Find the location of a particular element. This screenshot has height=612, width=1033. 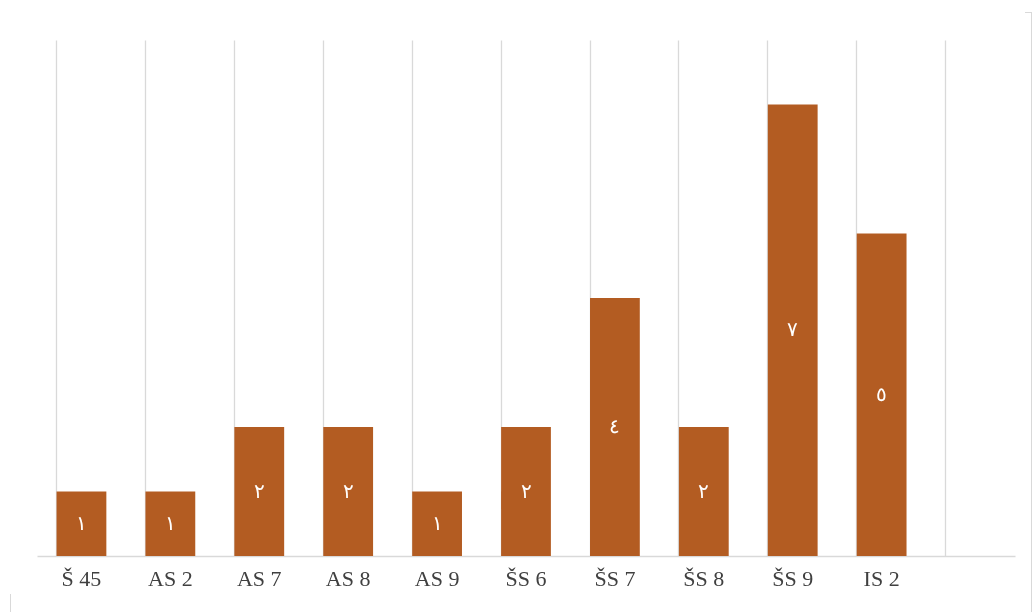

x-tick-label: ŠS 9 is located at coordinates (793, 578).